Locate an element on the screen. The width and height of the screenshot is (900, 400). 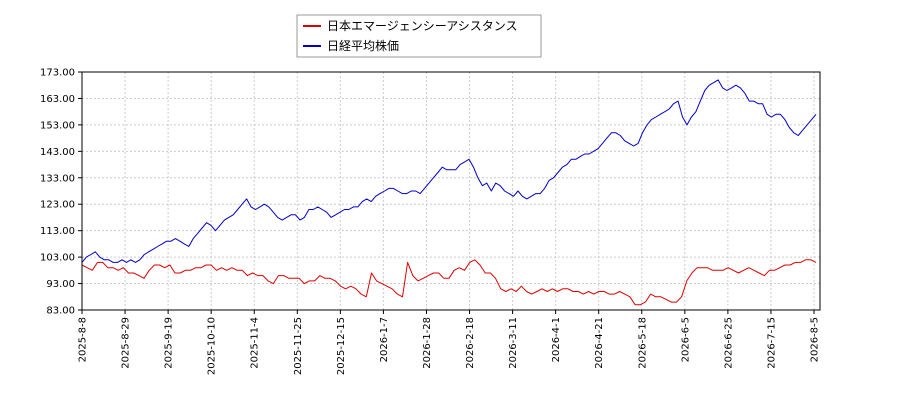
x-tick-label: 2026-8-5 is located at coordinates (815, 339).